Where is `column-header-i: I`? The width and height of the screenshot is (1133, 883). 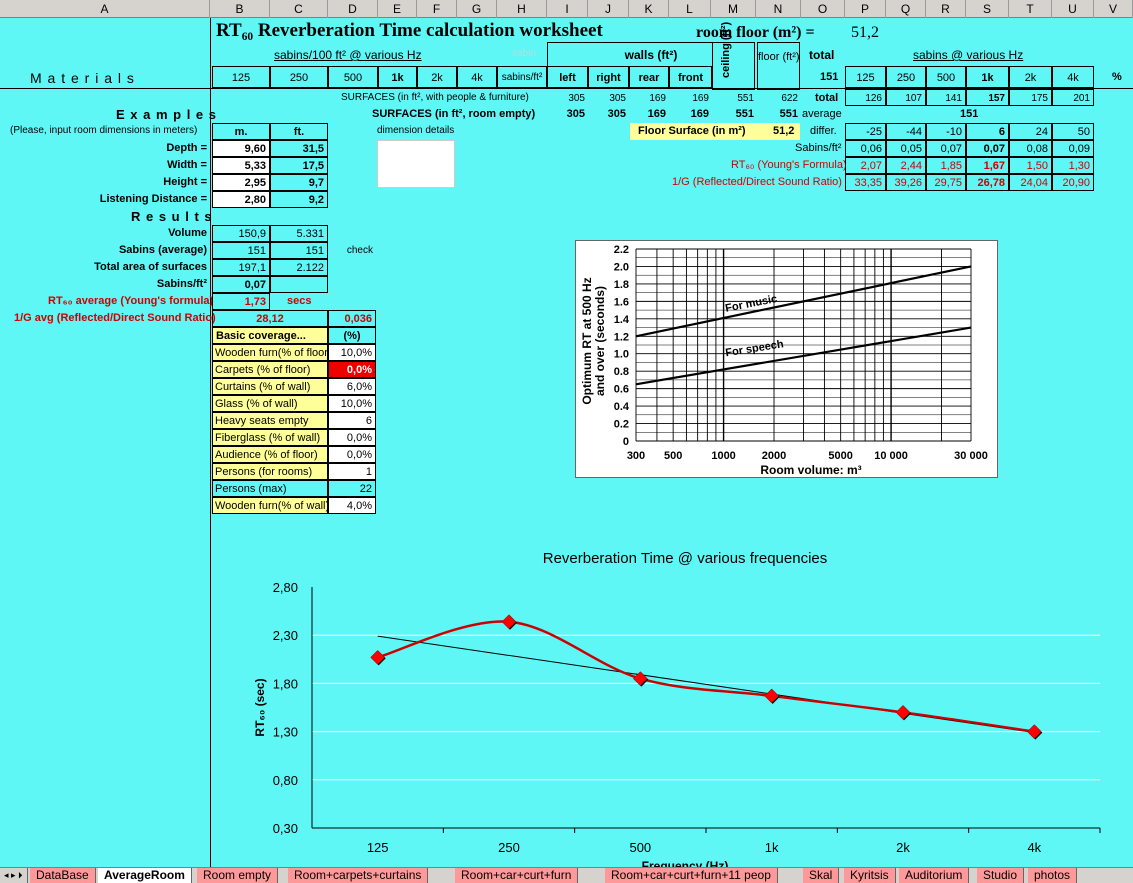
column-header-i: I is located at coordinates (567, 9).